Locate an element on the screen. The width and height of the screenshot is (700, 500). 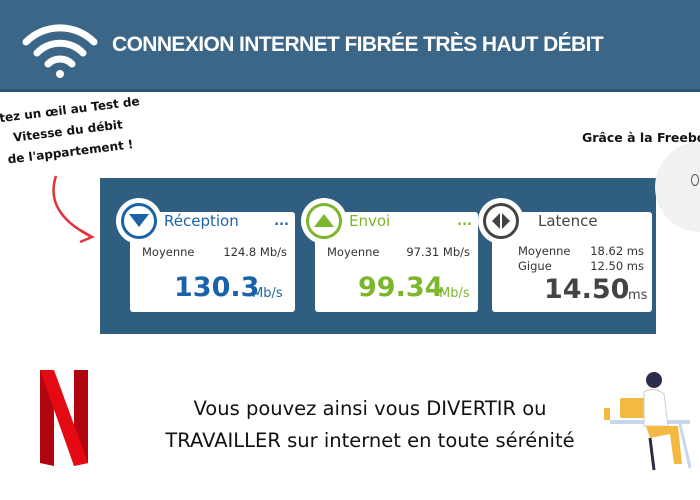
netflix-logo is located at coordinates (64, 418).